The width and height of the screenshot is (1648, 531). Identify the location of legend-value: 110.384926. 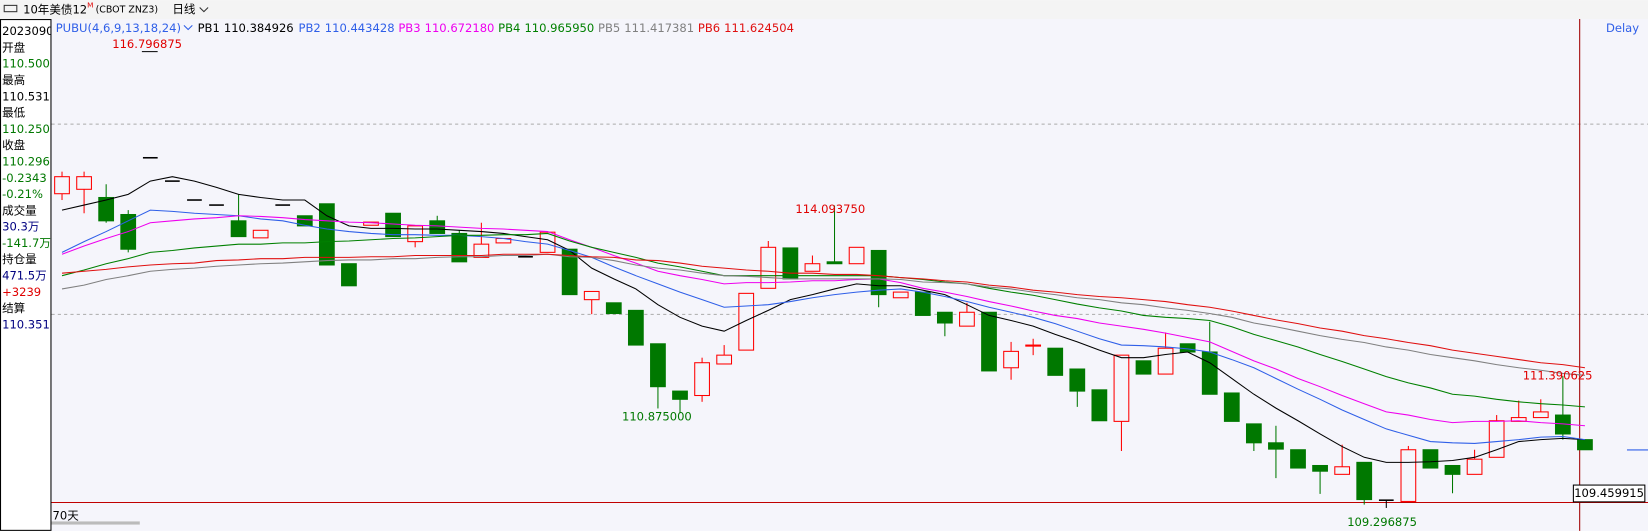
(259, 28).